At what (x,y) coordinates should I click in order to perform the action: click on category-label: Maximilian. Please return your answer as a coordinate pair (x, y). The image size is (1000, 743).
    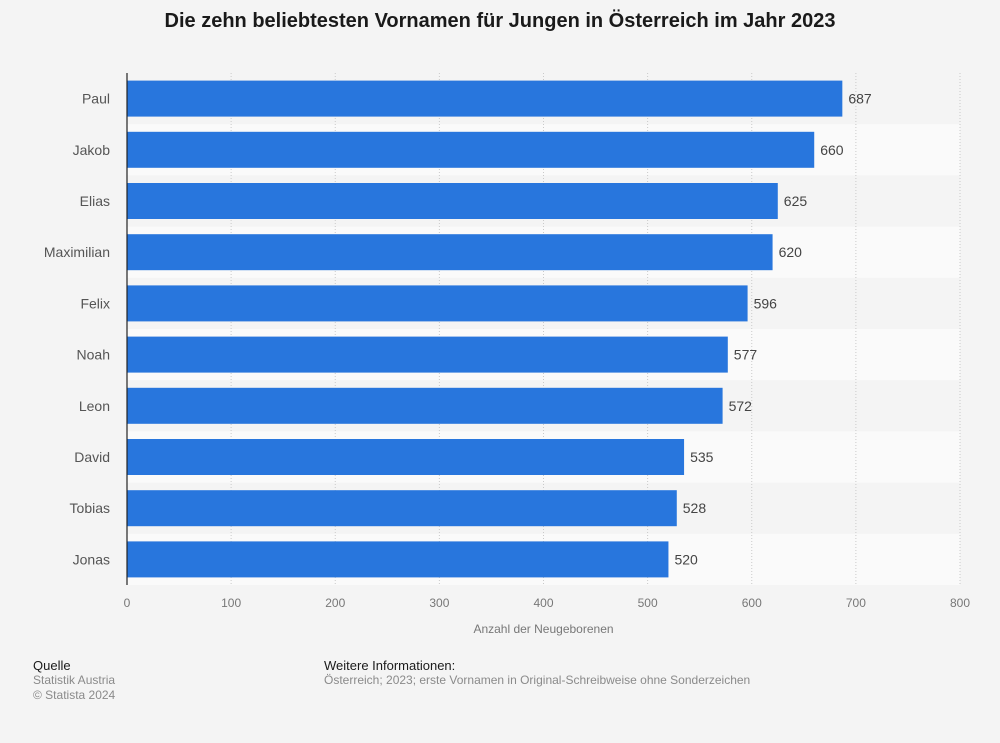
    Looking at the image, I should click on (77, 252).